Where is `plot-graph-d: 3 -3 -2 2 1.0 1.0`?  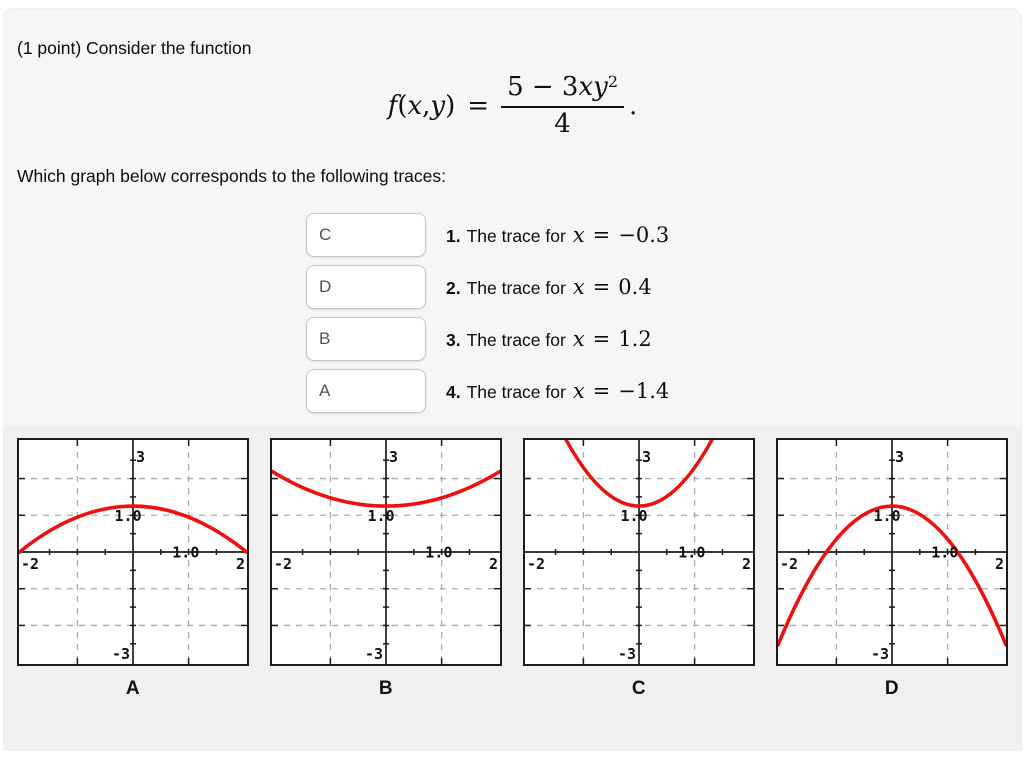 plot-graph-d: 3 -3 -2 2 1.0 1.0 is located at coordinates (892, 551).